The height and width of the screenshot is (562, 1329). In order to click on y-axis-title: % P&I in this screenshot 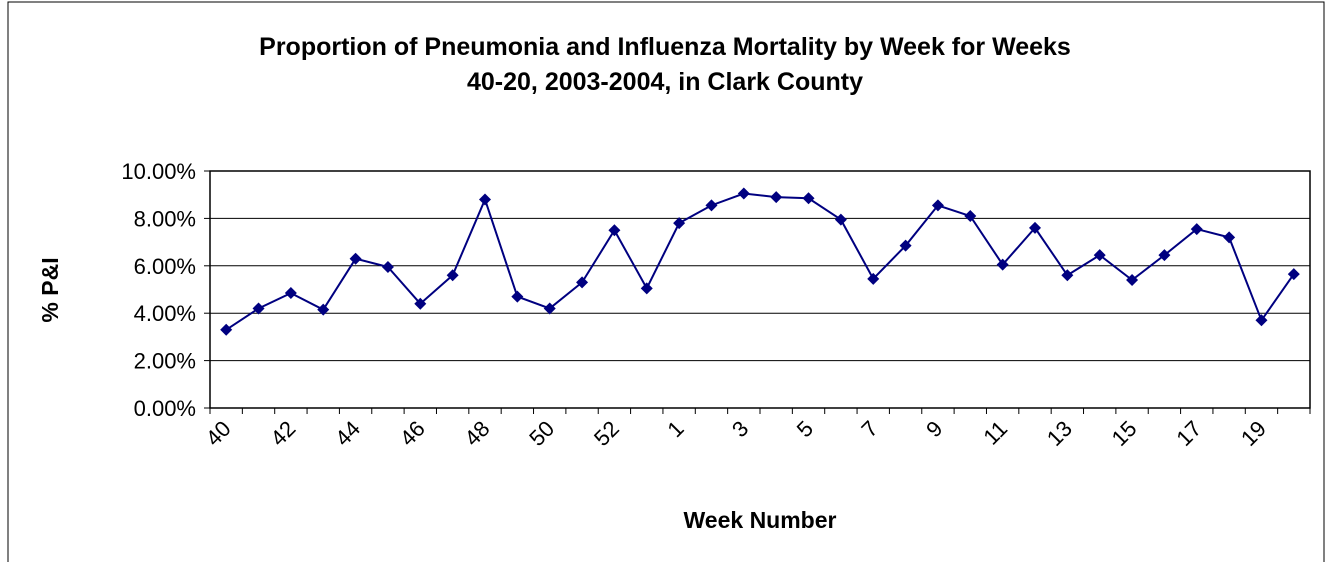, I will do `click(50, 289)`.